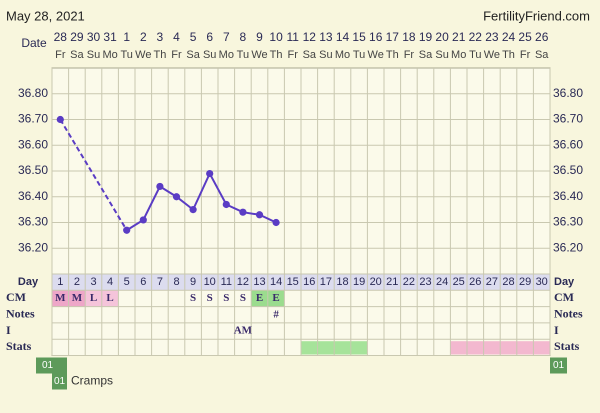 This screenshot has width=600, height=413. Describe the element at coordinates (326, 282) in the screenshot. I see `day-number: 17` at that location.